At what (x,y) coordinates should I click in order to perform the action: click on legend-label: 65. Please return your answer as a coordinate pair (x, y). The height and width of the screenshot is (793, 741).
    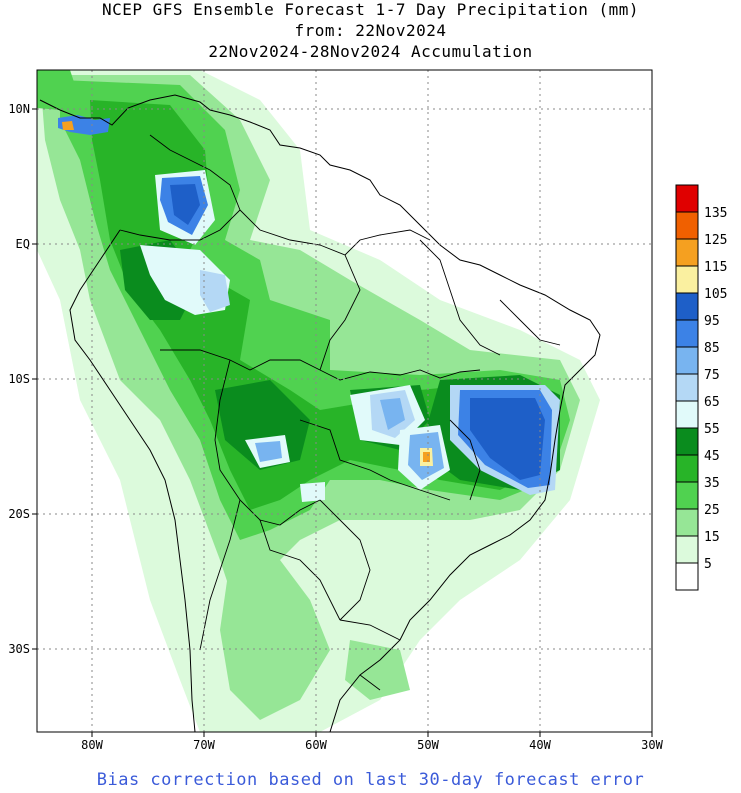
    Looking at the image, I should click on (712, 402).